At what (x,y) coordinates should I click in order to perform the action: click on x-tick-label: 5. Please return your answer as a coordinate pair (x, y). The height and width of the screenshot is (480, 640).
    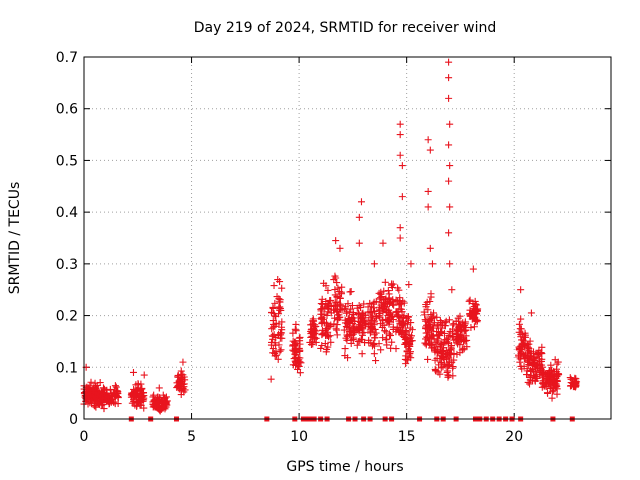
    Looking at the image, I should click on (191, 437).